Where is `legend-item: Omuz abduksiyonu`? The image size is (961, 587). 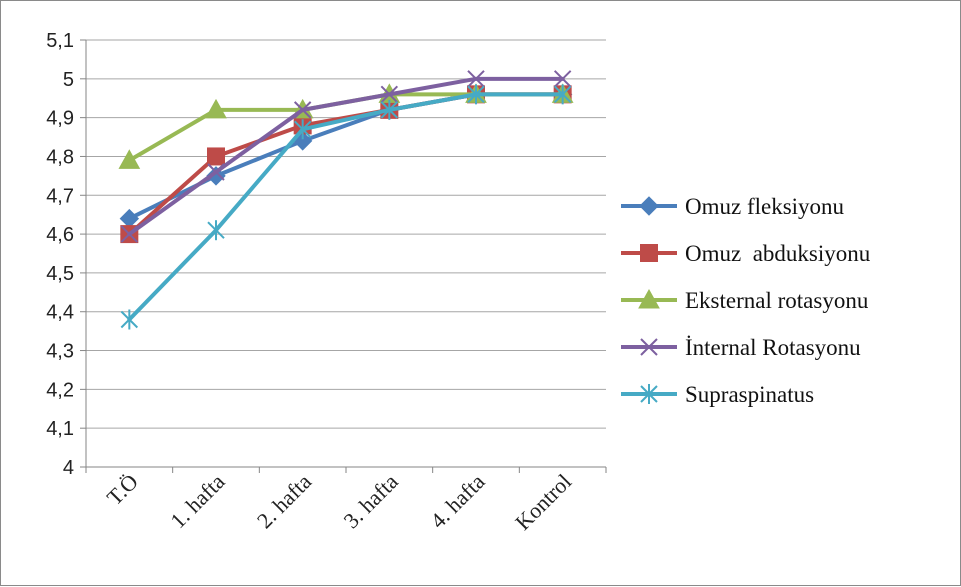 legend-item: Omuz abduksiyonu is located at coordinates (746, 253).